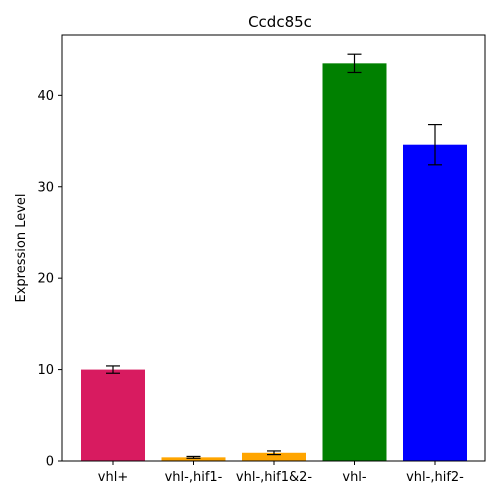 This screenshot has height=500, width=500. I want to click on y-axis: 0 10 20 30 40, so click(49, 279).